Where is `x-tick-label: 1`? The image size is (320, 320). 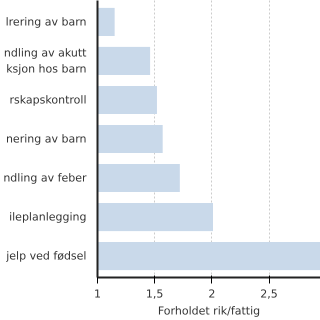 x-tick-label: 1 is located at coordinates (97, 294).